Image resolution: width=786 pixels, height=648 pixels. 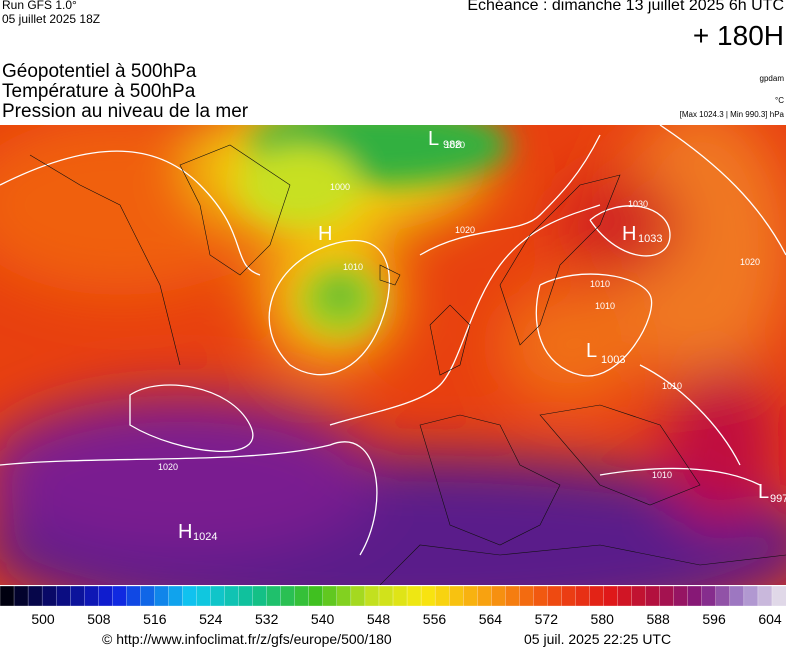 What do you see at coordinates (714, 619) in the screenshot?
I see `colorbar-label: 596` at bounding box center [714, 619].